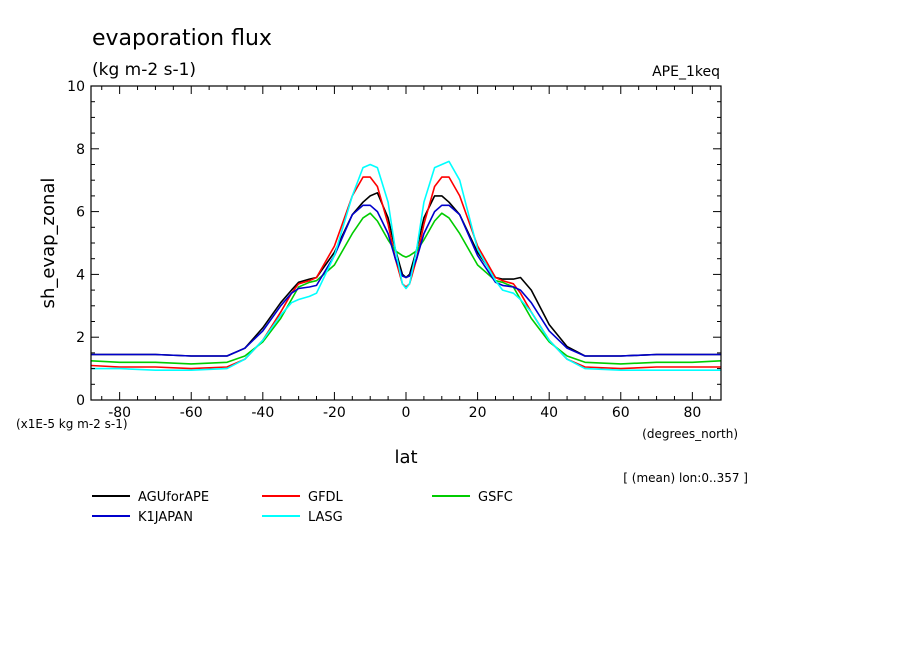  What do you see at coordinates (80, 338) in the screenshot?
I see `y-tick-label: 2` at bounding box center [80, 338].